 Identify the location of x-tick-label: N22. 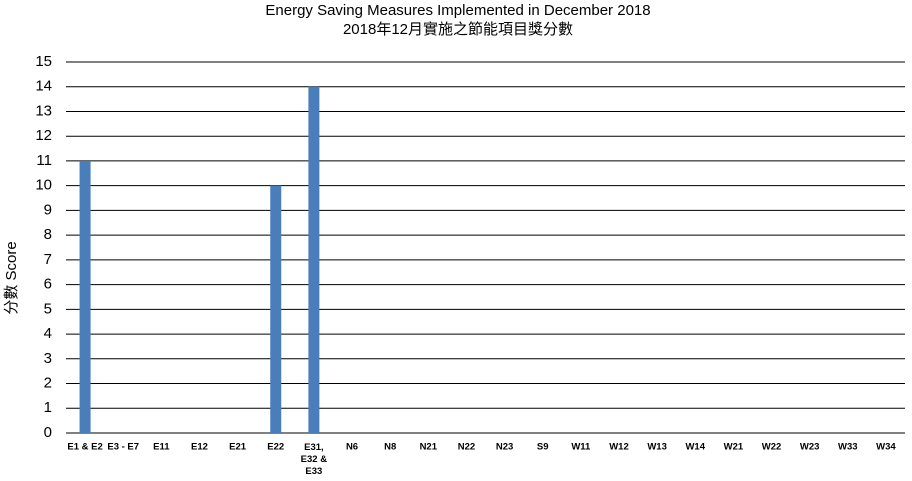
(466, 447).